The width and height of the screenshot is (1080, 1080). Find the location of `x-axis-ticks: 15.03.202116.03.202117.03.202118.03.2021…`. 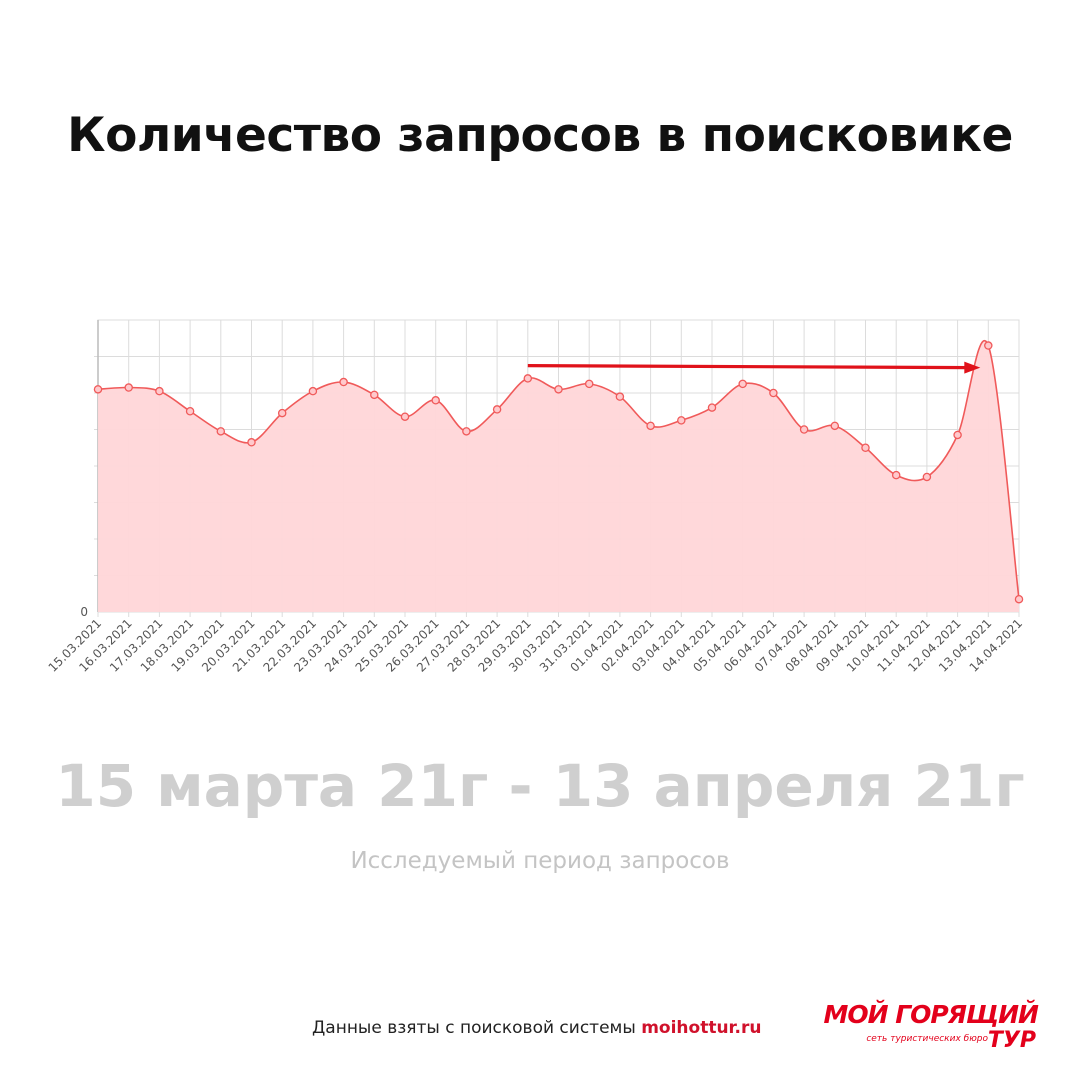

x-axis-ticks: 15.03.202116.03.202117.03.202118.03.2021… is located at coordinates (535, 645).